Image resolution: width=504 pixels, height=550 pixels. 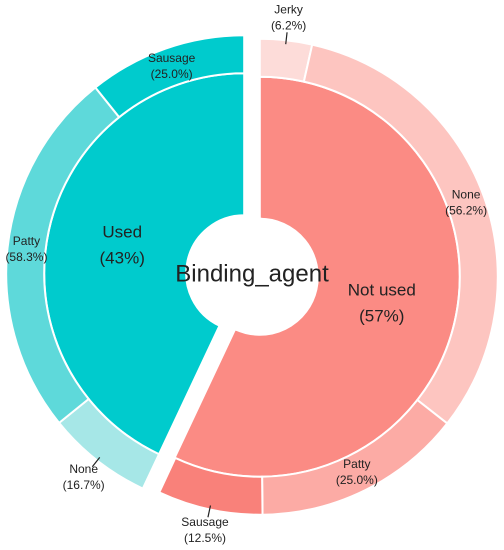 I want to click on center-label: Binding_agent, so click(x=252, y=273).